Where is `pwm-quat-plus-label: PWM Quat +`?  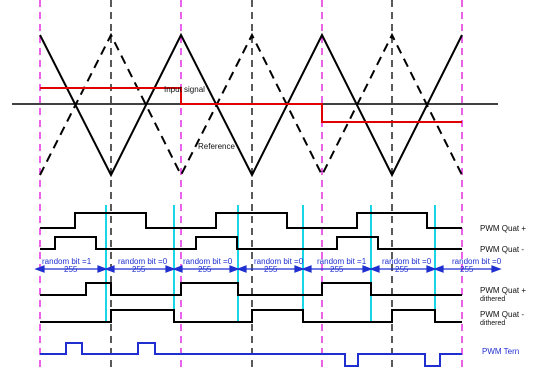
pwm-quat-plus-label: PWM Quat + is located at coordinates (503, 228).